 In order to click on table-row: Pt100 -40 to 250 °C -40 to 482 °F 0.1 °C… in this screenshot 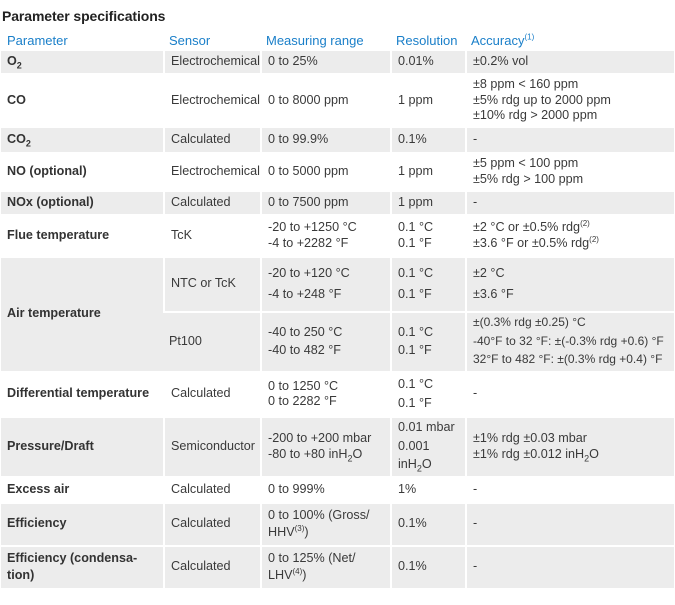, I will do `click(337, 342)`.